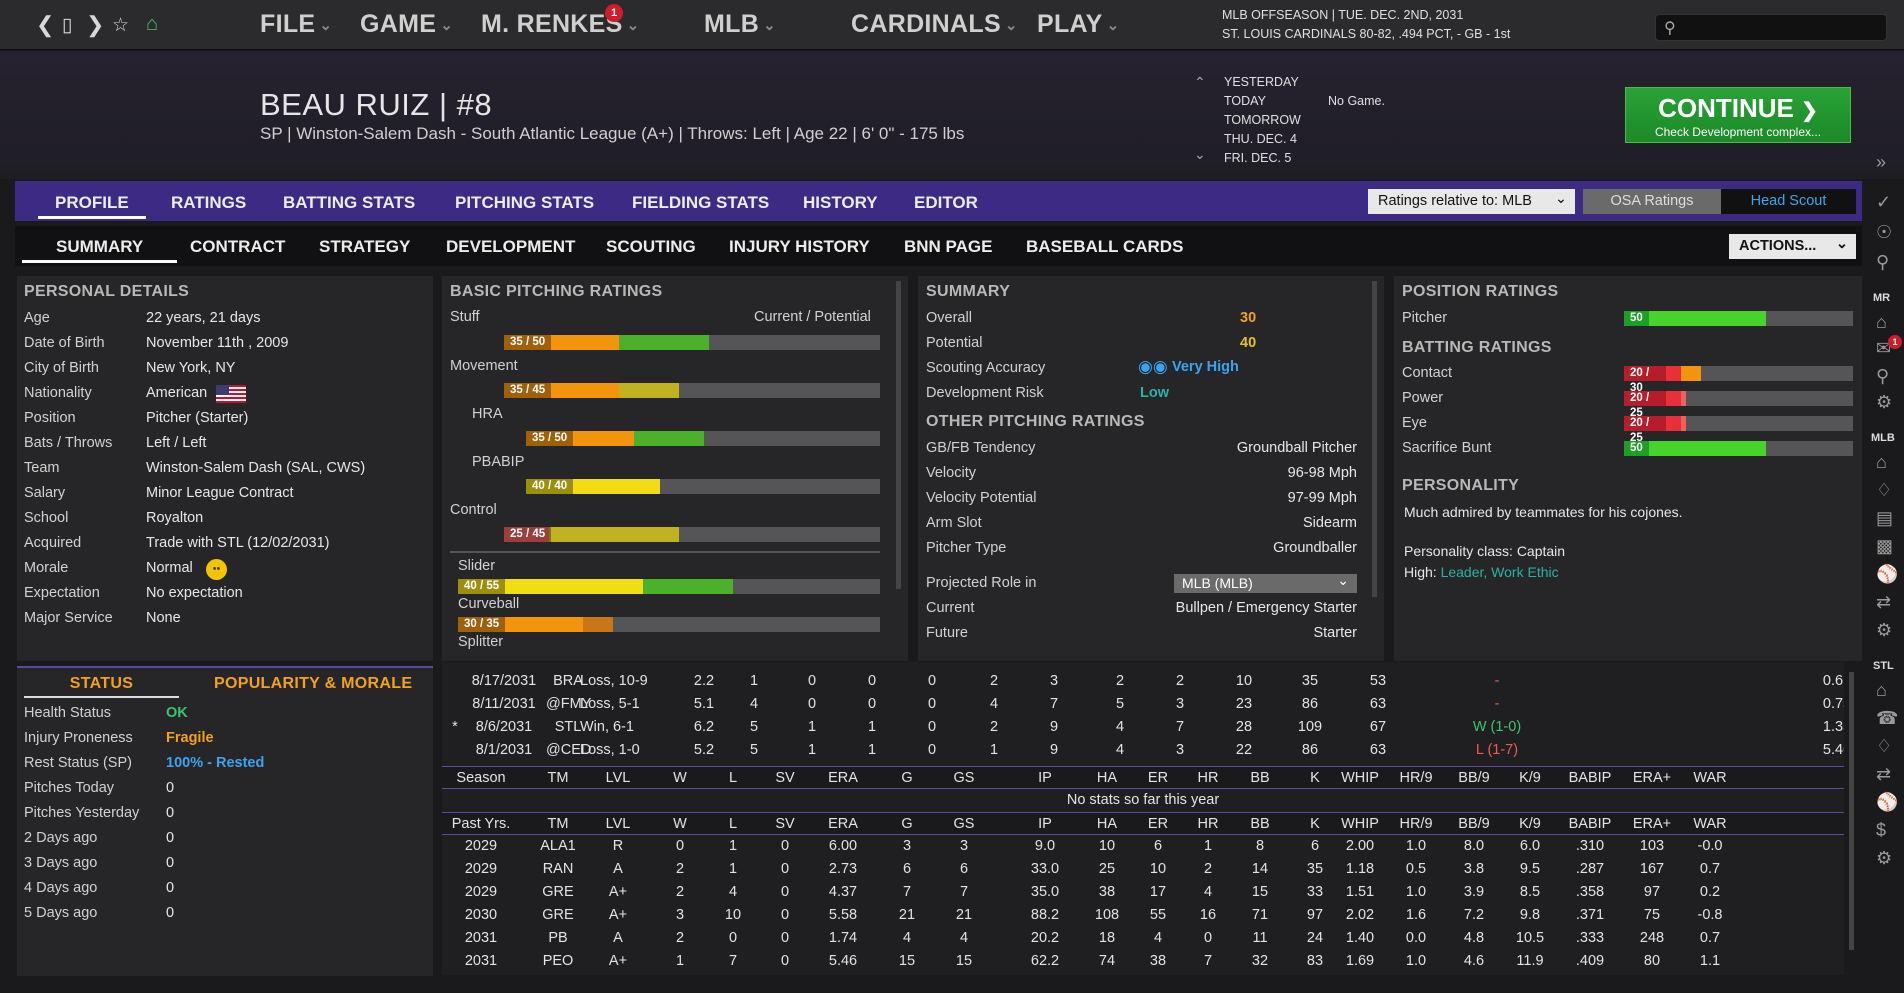 This screenshot has height=993, width=1904. What do you see at coordinates (203, 318) in the screenshot?
I see `personal-value: 22 years, 21 days` at bounding box center [203, 318].